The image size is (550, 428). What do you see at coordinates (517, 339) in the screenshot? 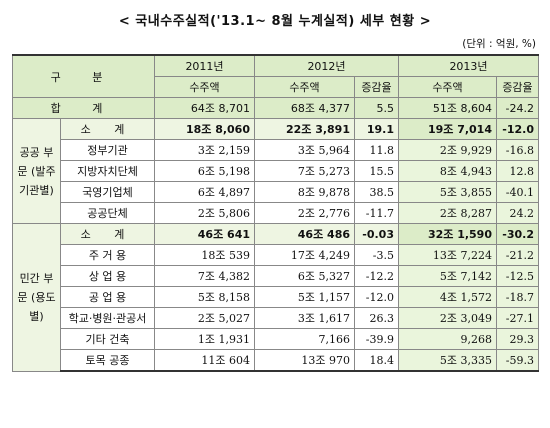
I see `cell-rate-2013: 29.3` at bounding box center [517, 339].